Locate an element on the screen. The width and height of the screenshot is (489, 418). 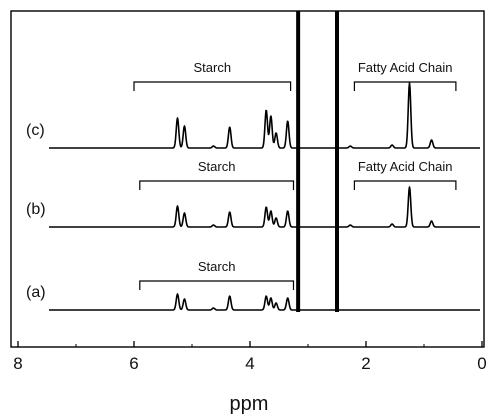
x-tick-label-8: 8 is located at coordinates (17, 363).